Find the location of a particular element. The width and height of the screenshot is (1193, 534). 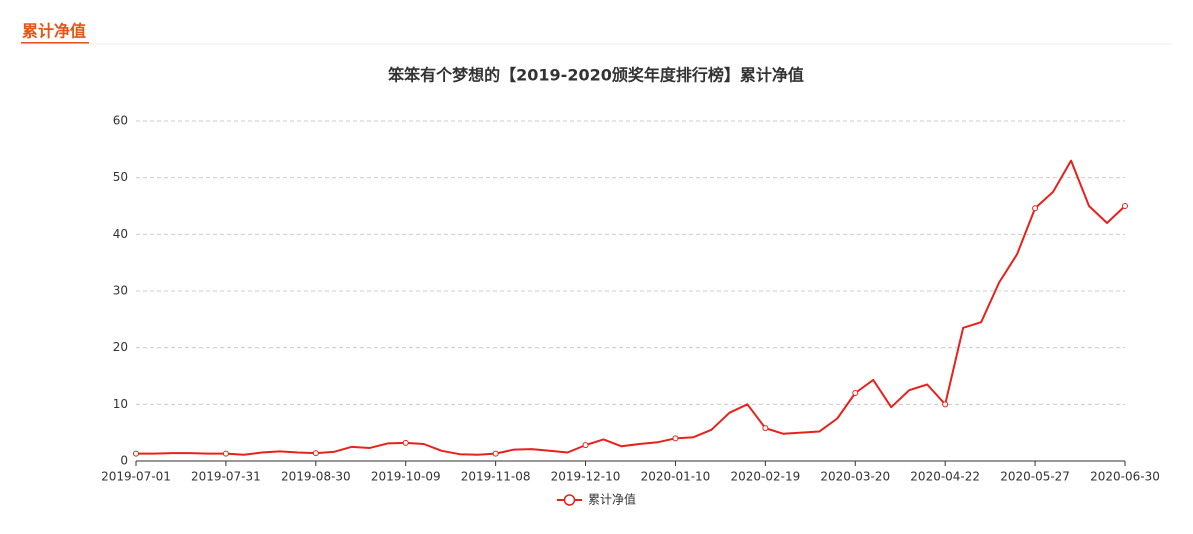

legend-label: 累计净值 is located at coordinates (612, 499).